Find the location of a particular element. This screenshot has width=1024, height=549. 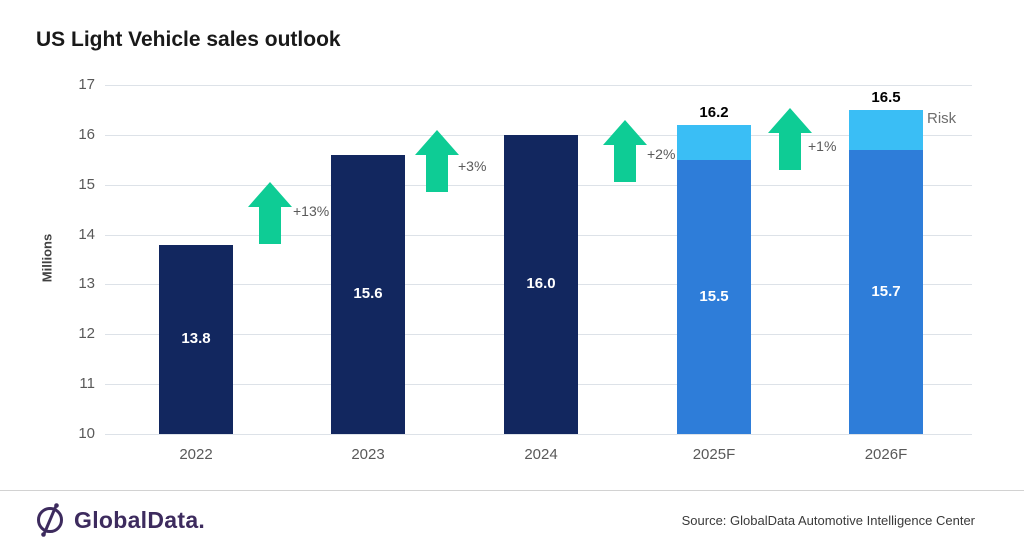

y-tick-label-13: 13 is located at coordinates (86, 284).